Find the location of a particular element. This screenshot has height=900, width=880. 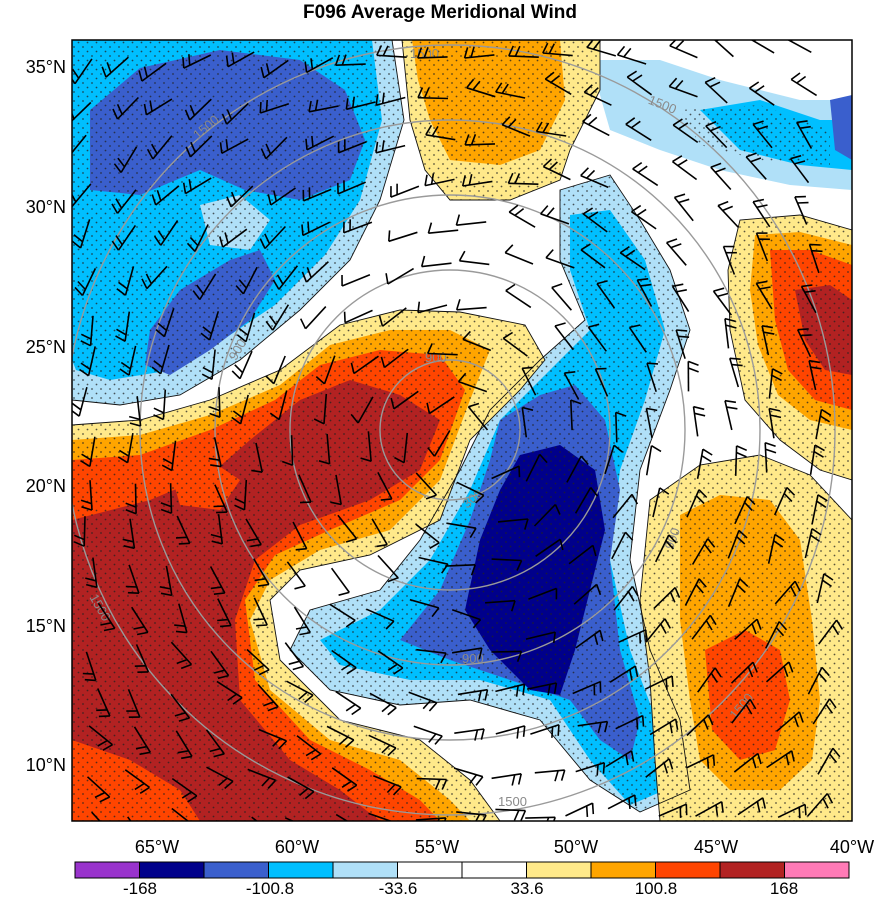

colorbar-swatch is located at coordinates (688, 870).